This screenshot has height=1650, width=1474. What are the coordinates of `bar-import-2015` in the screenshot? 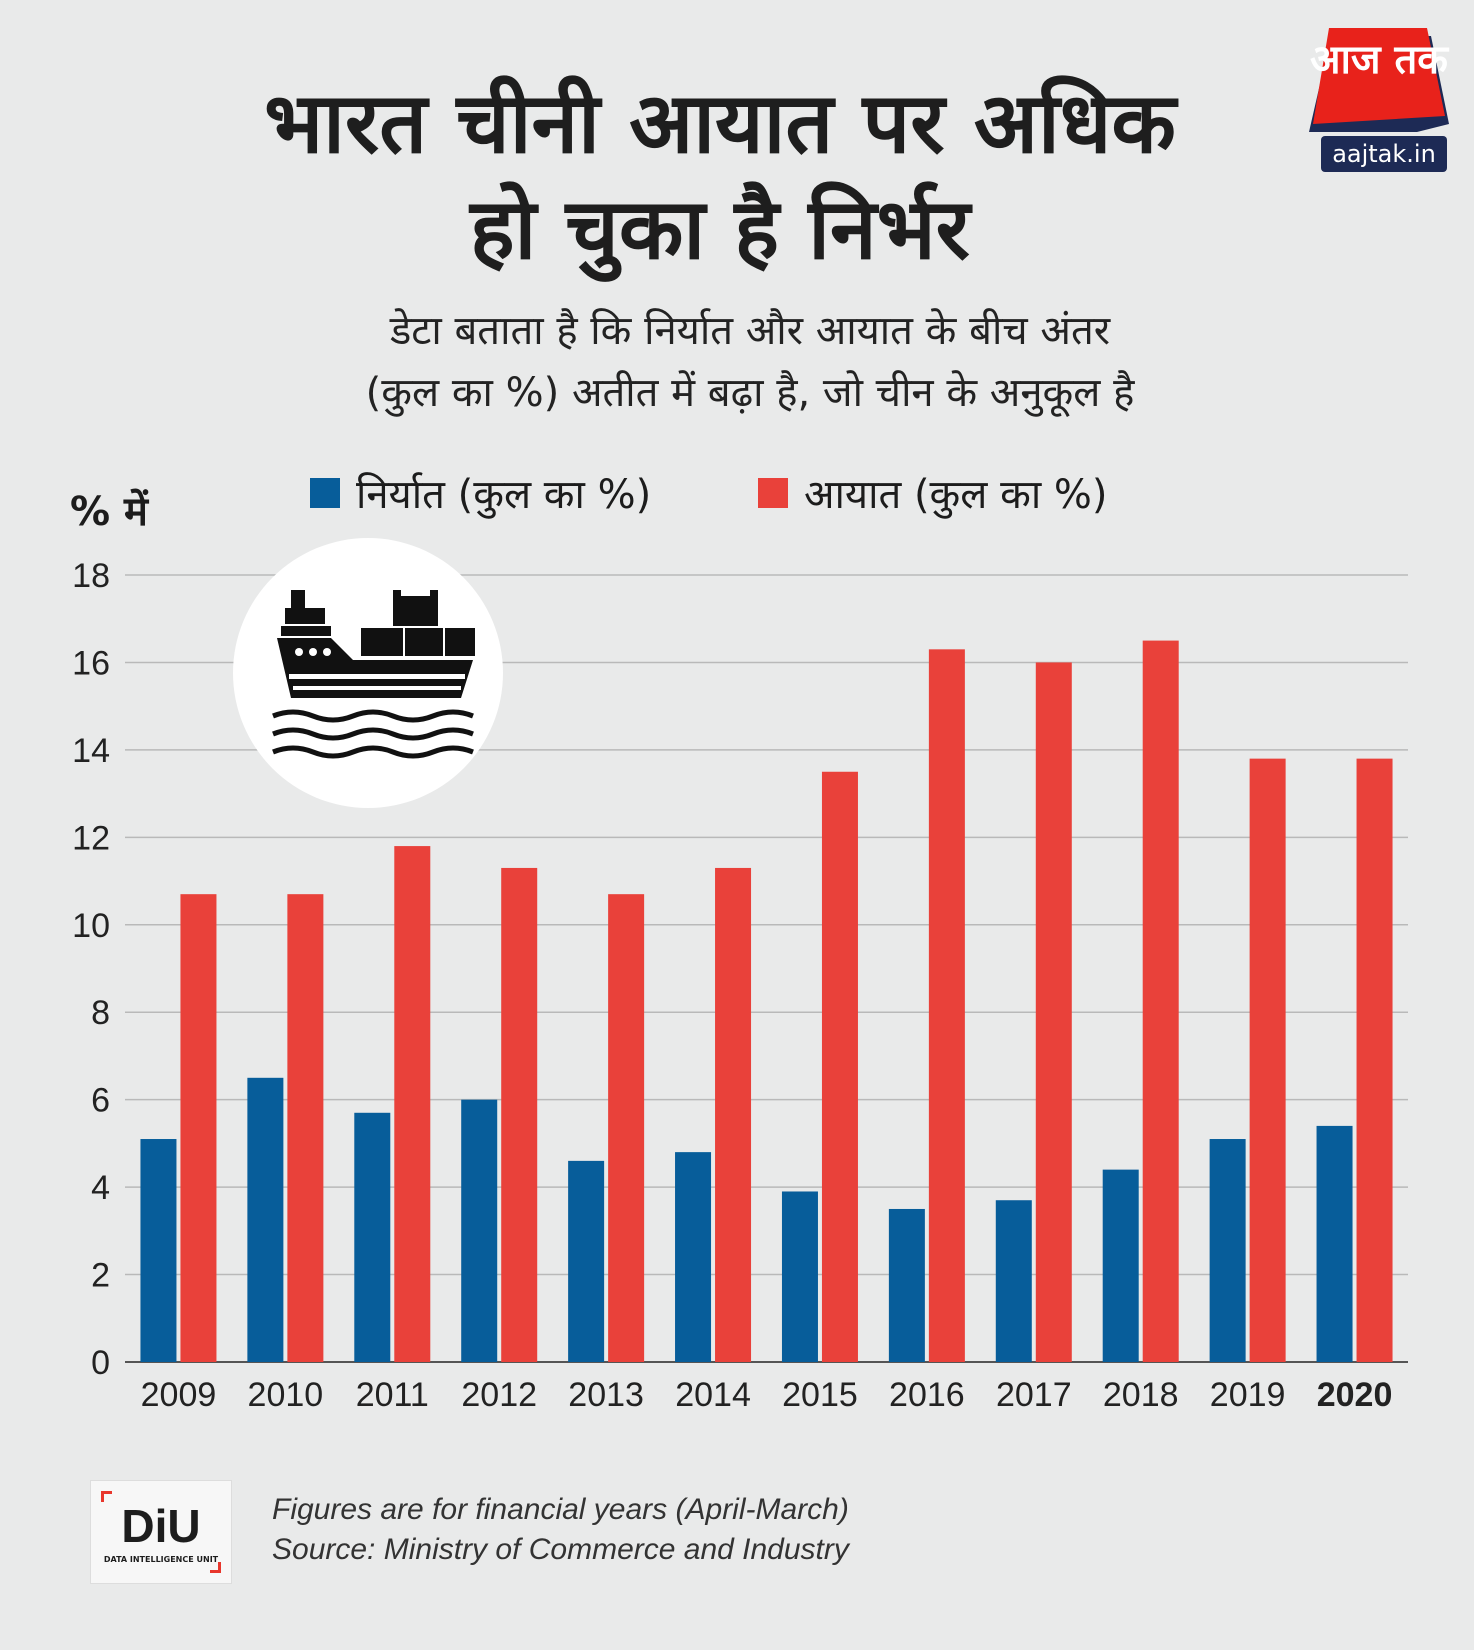 It's located at (839, 1066).